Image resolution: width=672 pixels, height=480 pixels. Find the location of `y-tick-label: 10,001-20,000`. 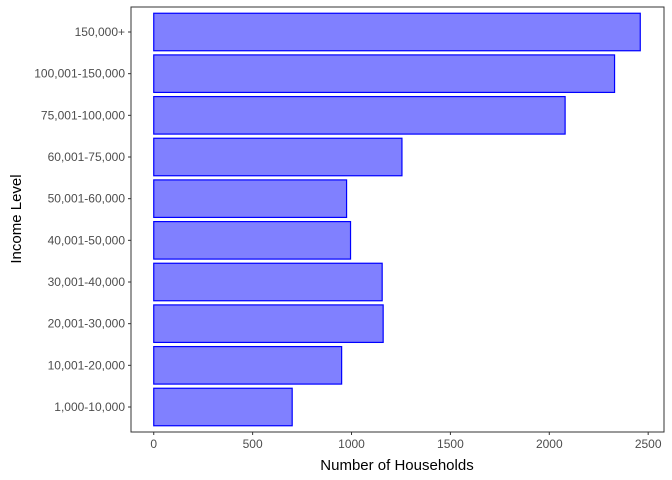

y-tick-label: 10,001-20,000 is located at coordinates (87, 365).